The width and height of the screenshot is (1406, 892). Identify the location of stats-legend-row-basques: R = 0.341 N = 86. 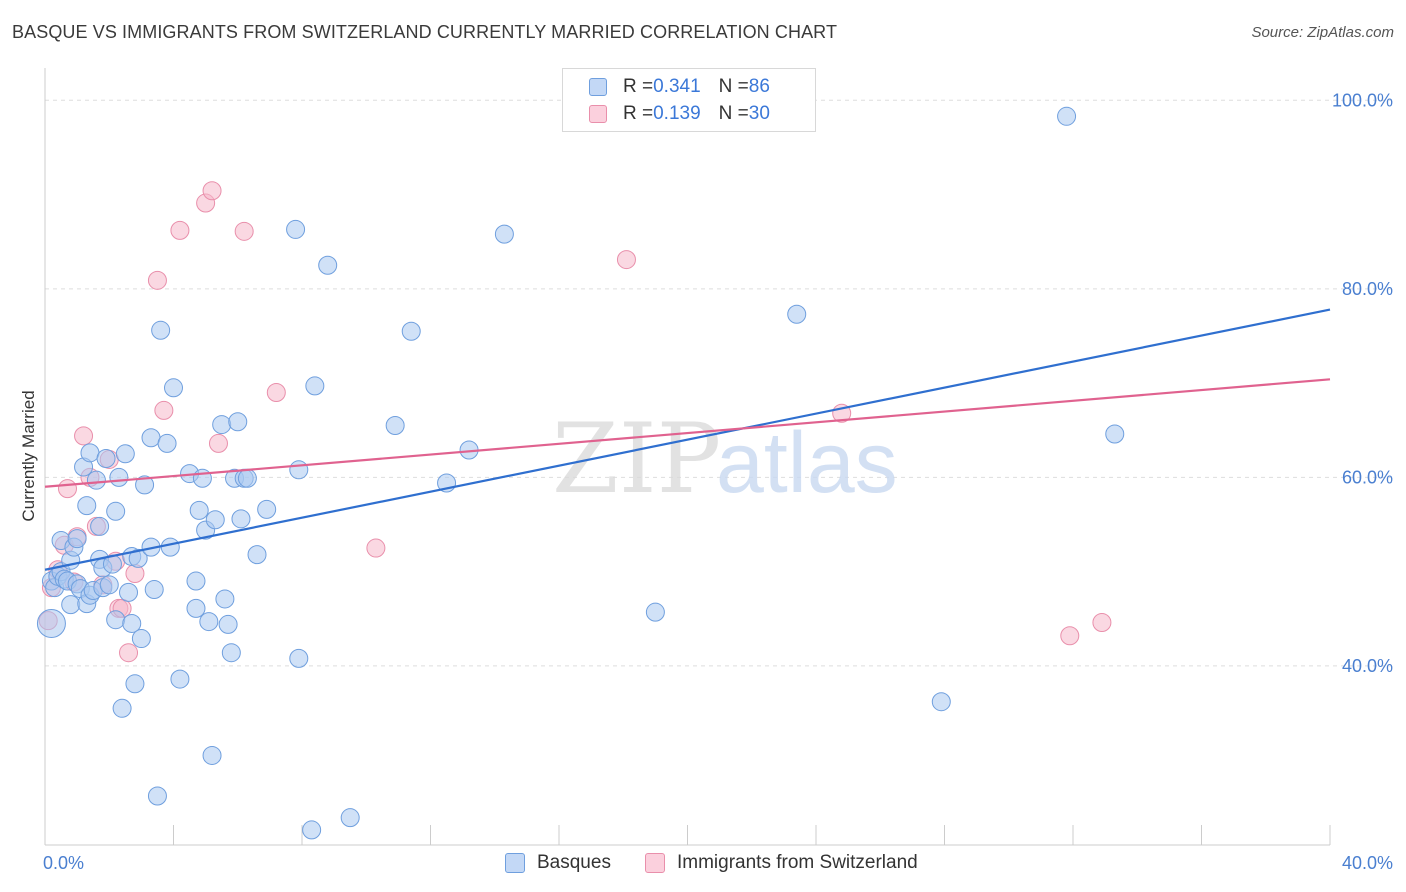
(679, 87).